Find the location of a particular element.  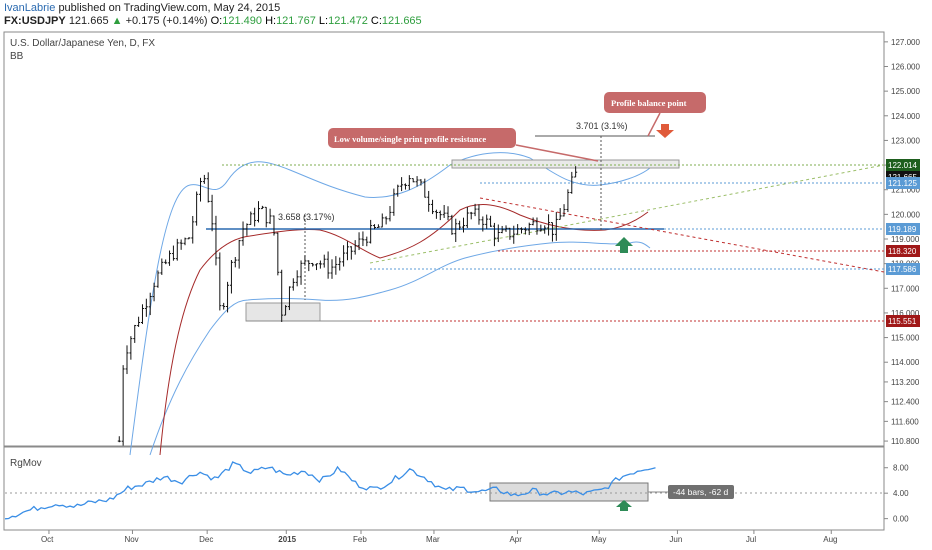

price-tick-label: 111.600 is located at coordinates (905, 421).